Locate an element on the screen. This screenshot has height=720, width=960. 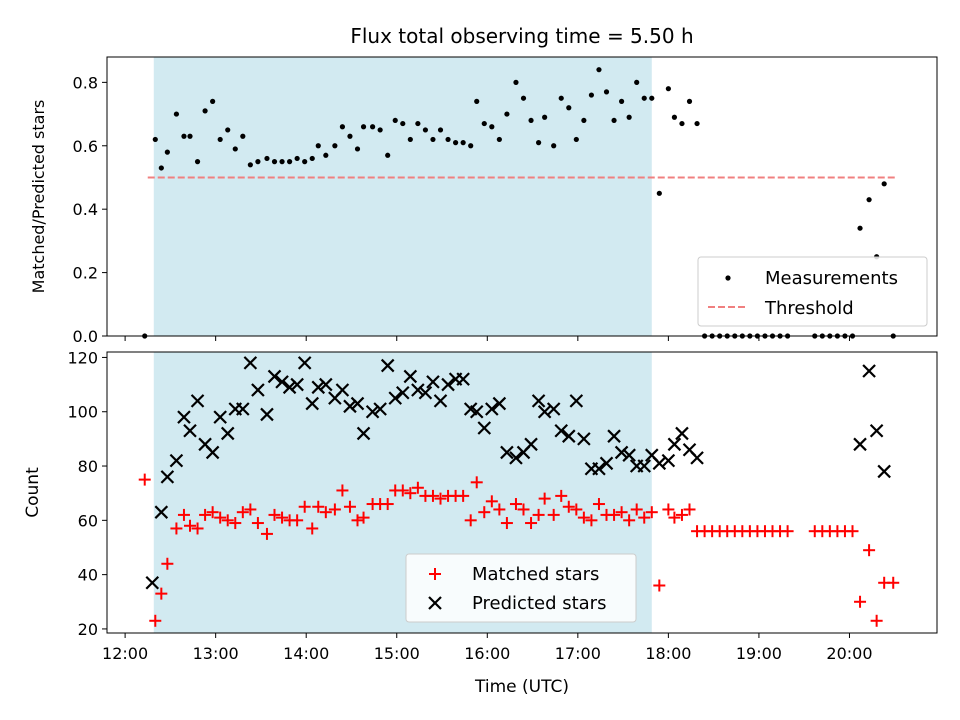
top-y-tick-label: 0.8 is located at coordinates (85, 82).